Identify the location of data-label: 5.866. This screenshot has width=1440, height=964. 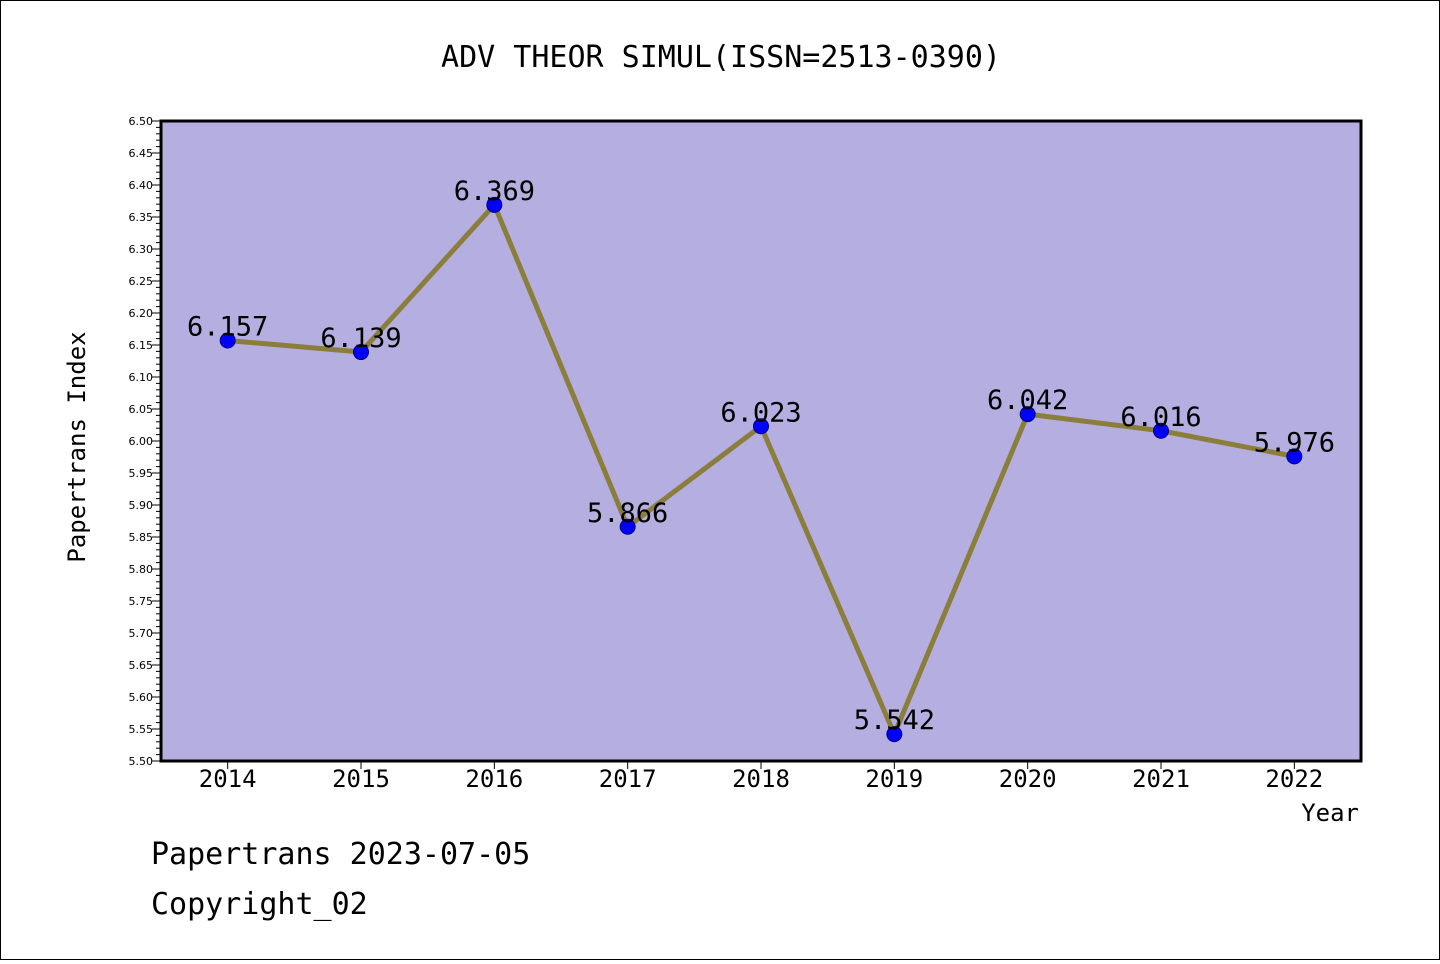
(627, 513).